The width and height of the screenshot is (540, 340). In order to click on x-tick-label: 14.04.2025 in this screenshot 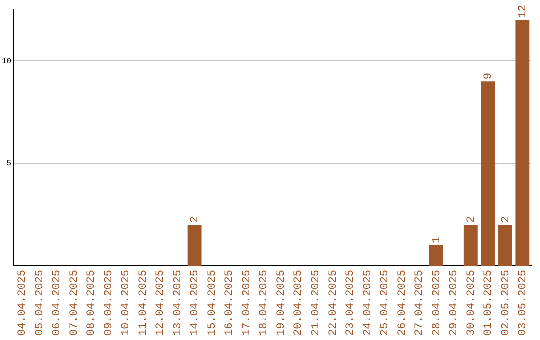, I will do `click(196, 303)`.